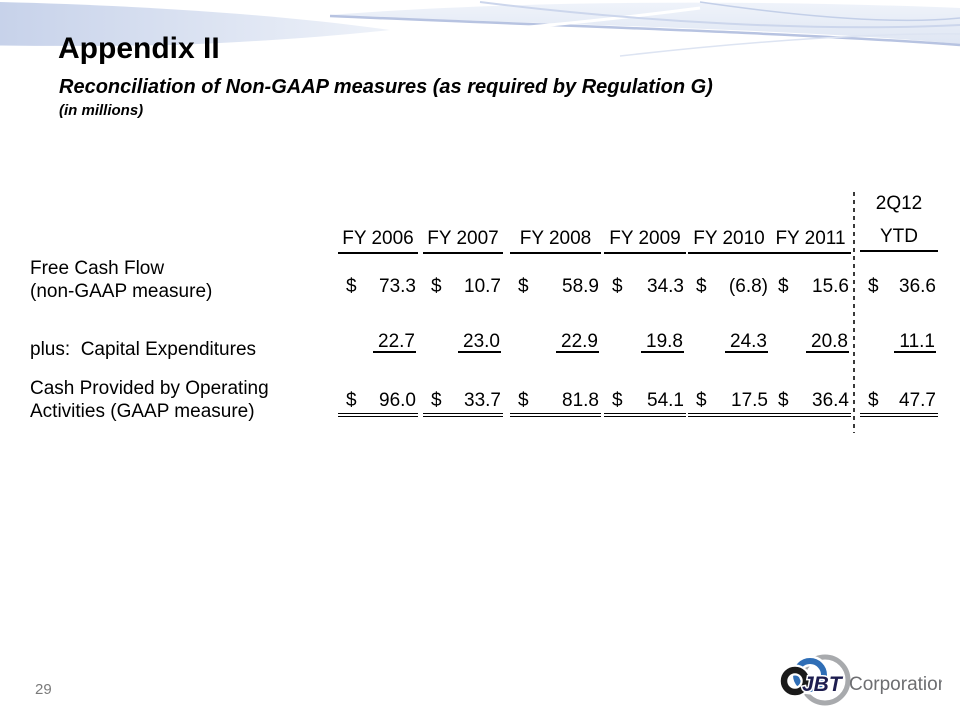 This screenshot has width=960, height=720. What do you see at coordinates (480, 29) in the screenshot?
I see `top-swoosh-decoration` at bounding box center [480, 29].